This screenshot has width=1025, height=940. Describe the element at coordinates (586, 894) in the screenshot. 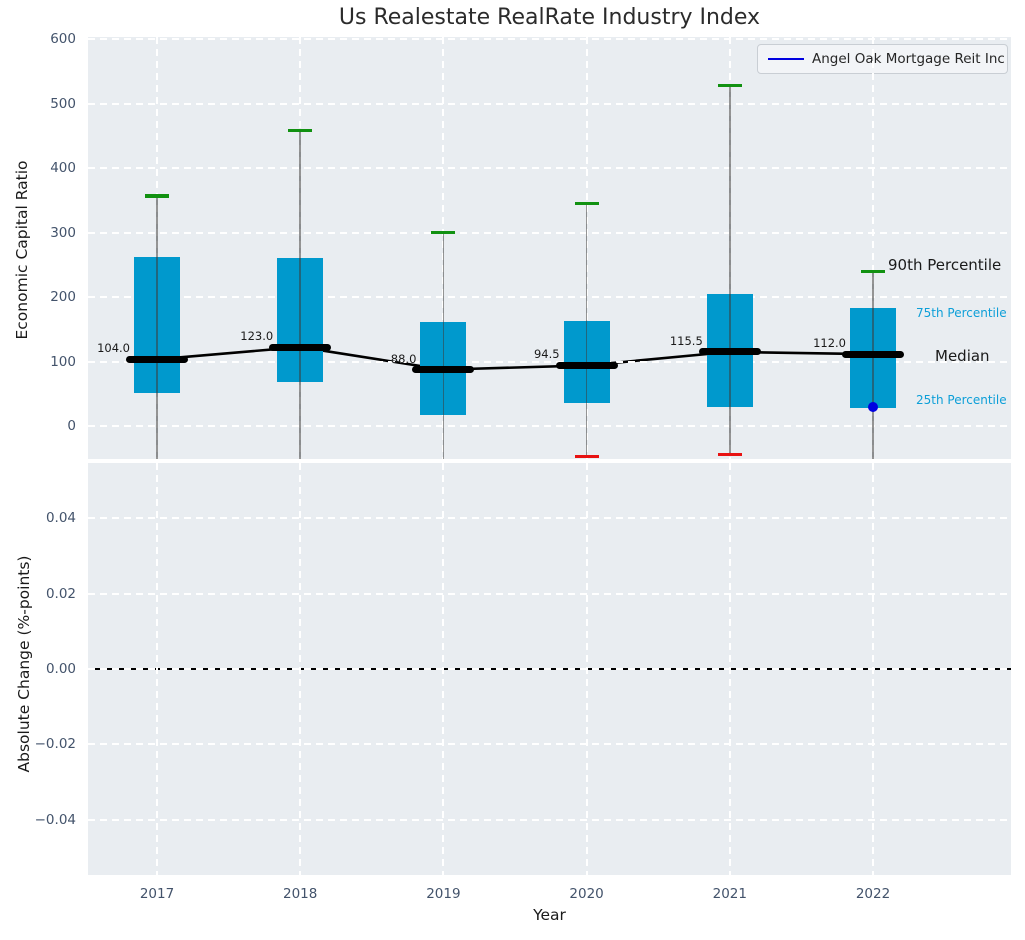

I see `x-tick-label-year: 2020` at that location.